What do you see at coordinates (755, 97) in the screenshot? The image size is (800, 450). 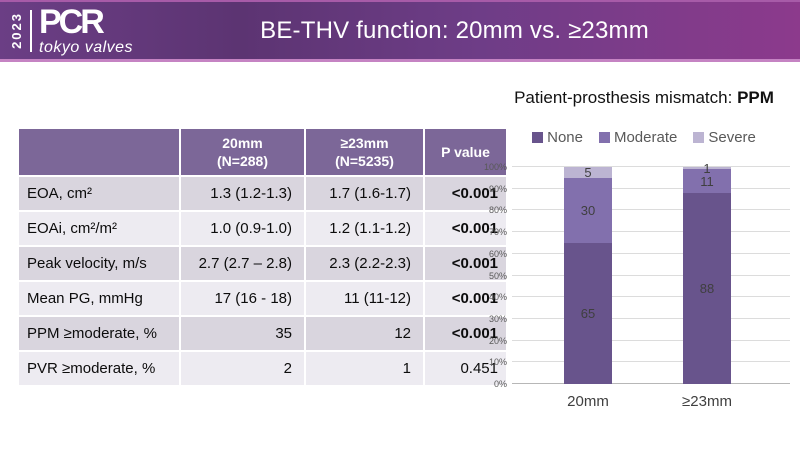 I see `chart-title-ppm: PPM` at bounding box center [755, 97].